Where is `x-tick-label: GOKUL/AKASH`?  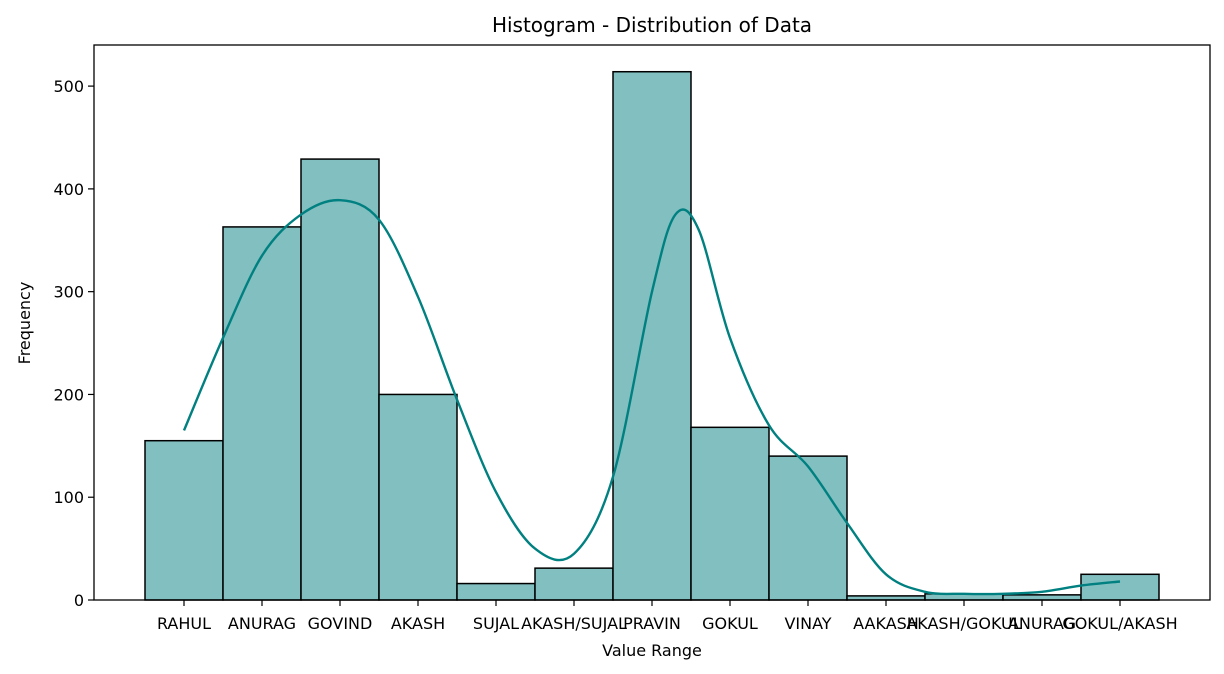
x-tick-label: GOKUL/AKASH is located at coordinates (1119, 623).